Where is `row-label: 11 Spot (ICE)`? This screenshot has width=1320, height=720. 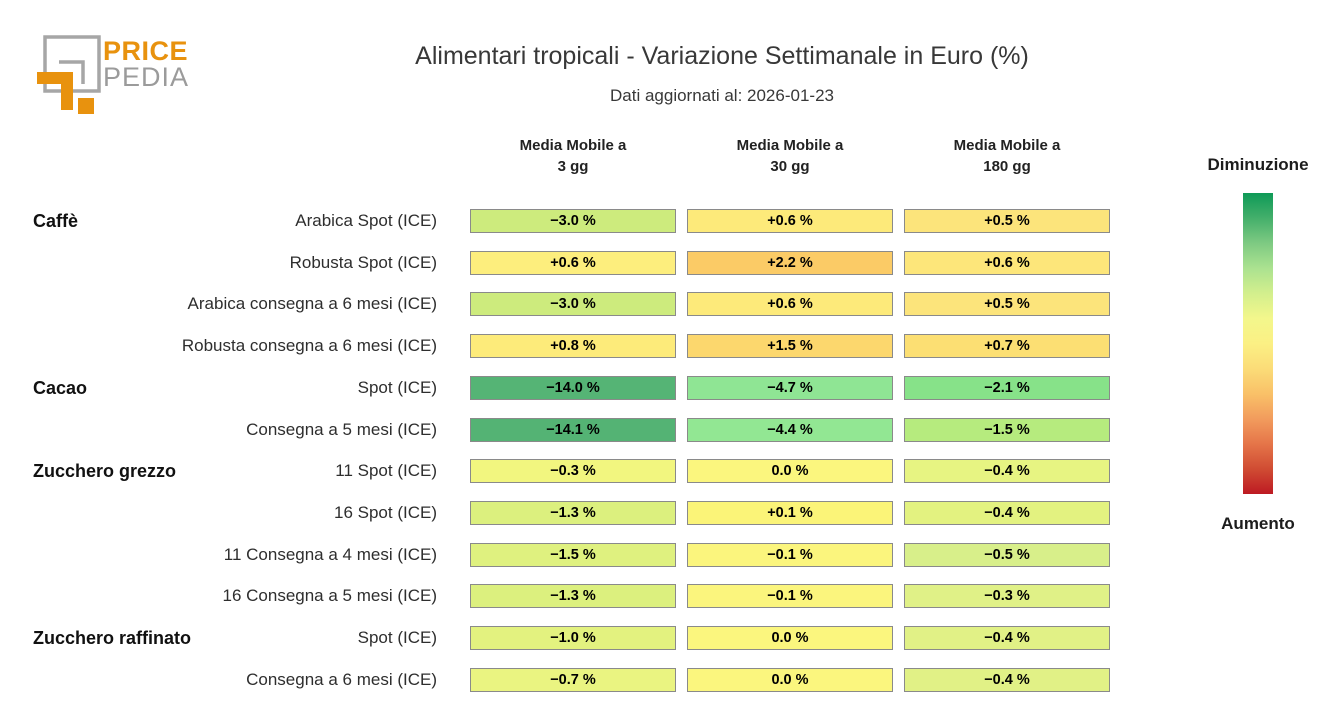 row-label: 11 Spot (ICE) is located at coordinates (386, 471).